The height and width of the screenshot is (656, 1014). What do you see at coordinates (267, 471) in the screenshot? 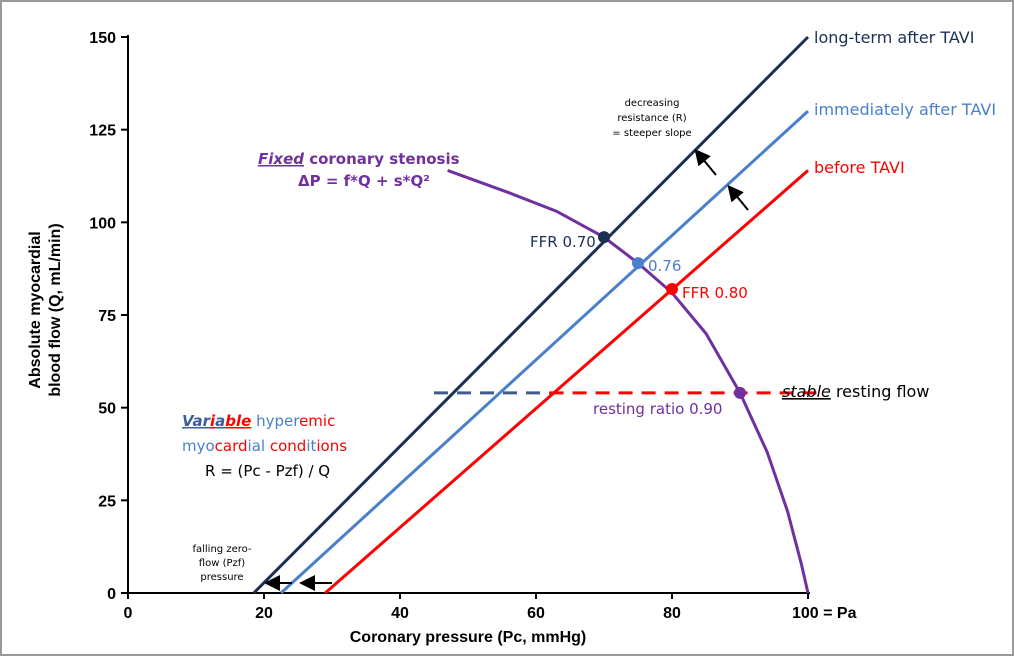
I see `variable-conditions-formula: R = (Pc - Pzf) / Q` at bounding box center [267, 471].